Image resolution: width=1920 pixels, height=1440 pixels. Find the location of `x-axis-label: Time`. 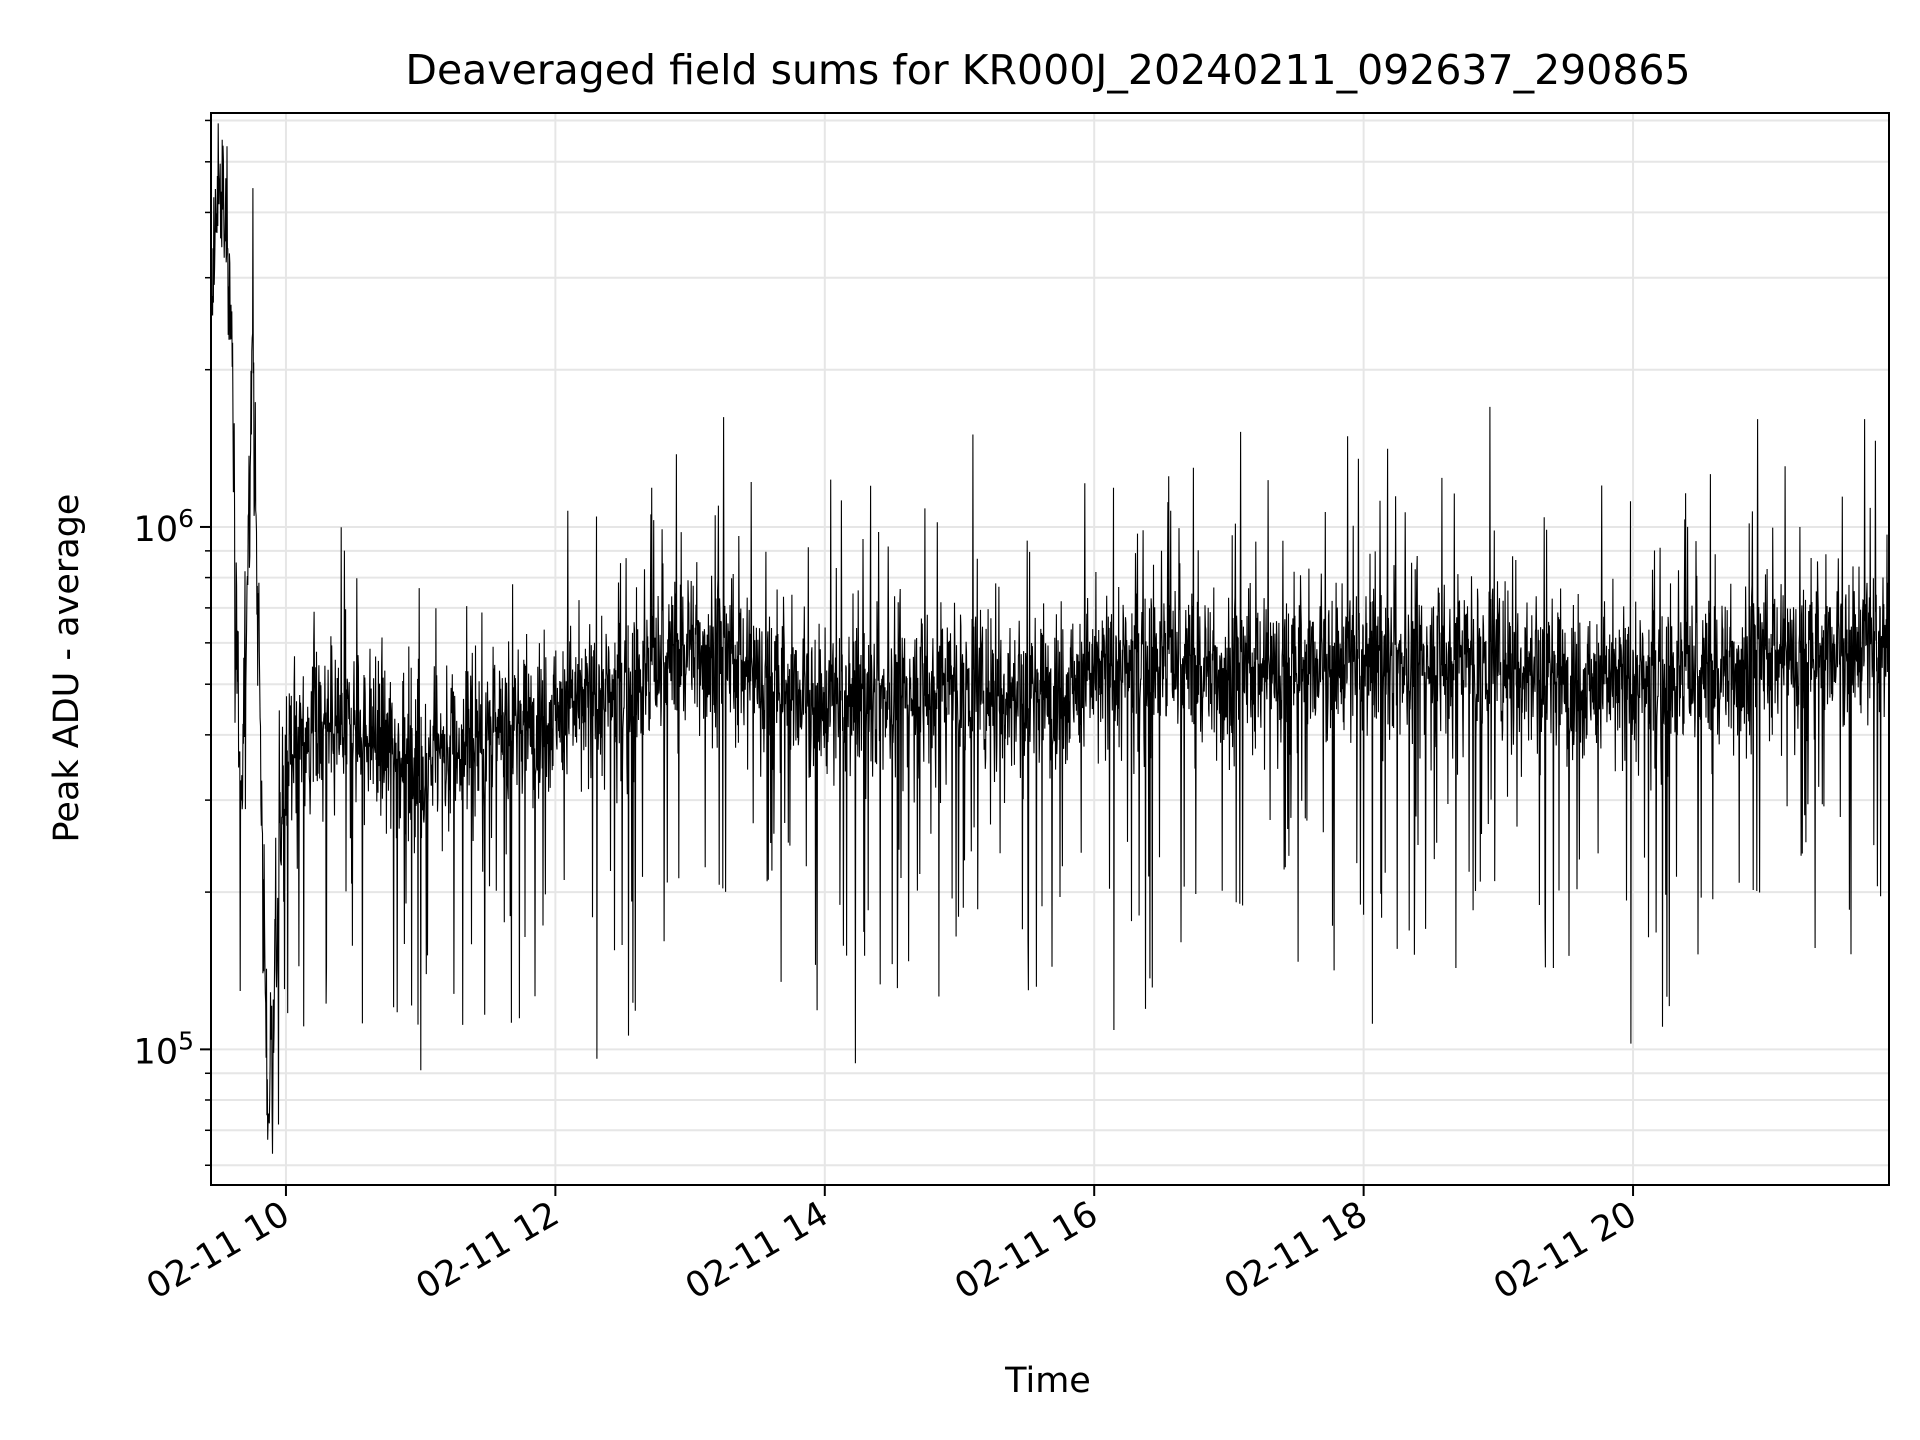

x-axis-label: Time is located at coordinates (1047, 1381).